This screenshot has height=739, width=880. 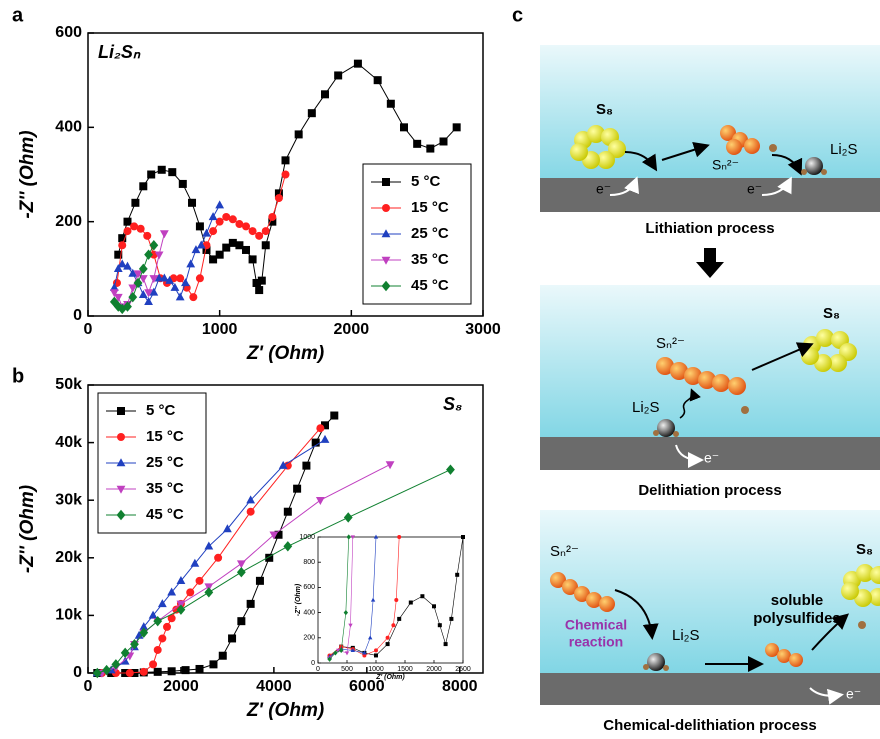 What do you see at coordinates (309, 638) in the screenshot?
I see `y-tick-label: 200` at bounding box center [309, 638].